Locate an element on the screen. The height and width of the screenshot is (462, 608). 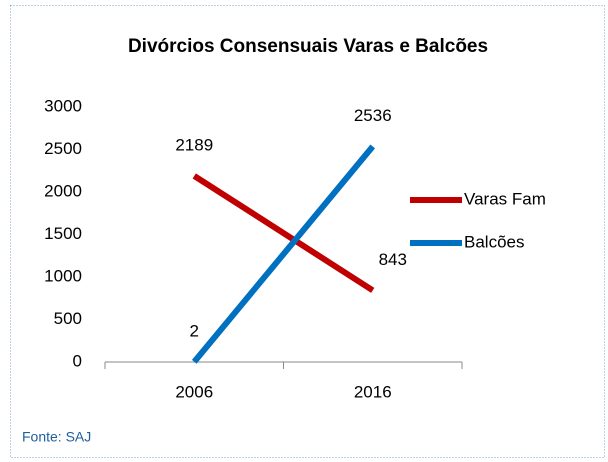
chart-title: Divórcios Consensuais Varas e Balcões is located at coordinates (308, 46).